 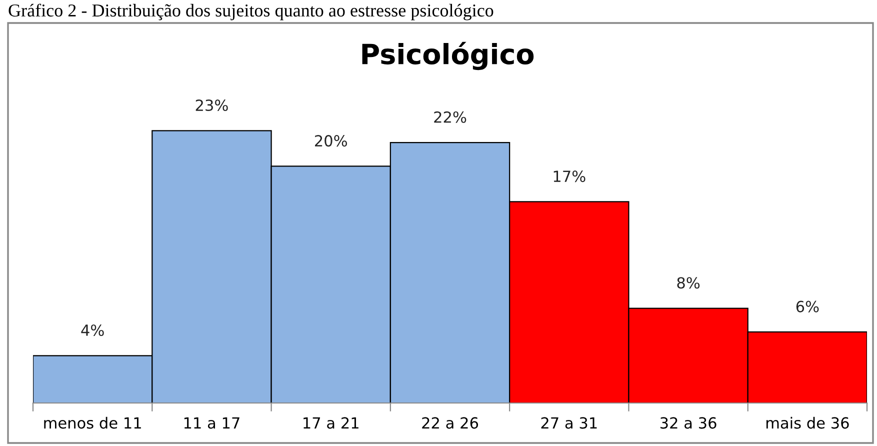 What do you see at coordinates (331, 141) in the screenshot?
I see `data-label: 20%` at bounding box center [331, 141].